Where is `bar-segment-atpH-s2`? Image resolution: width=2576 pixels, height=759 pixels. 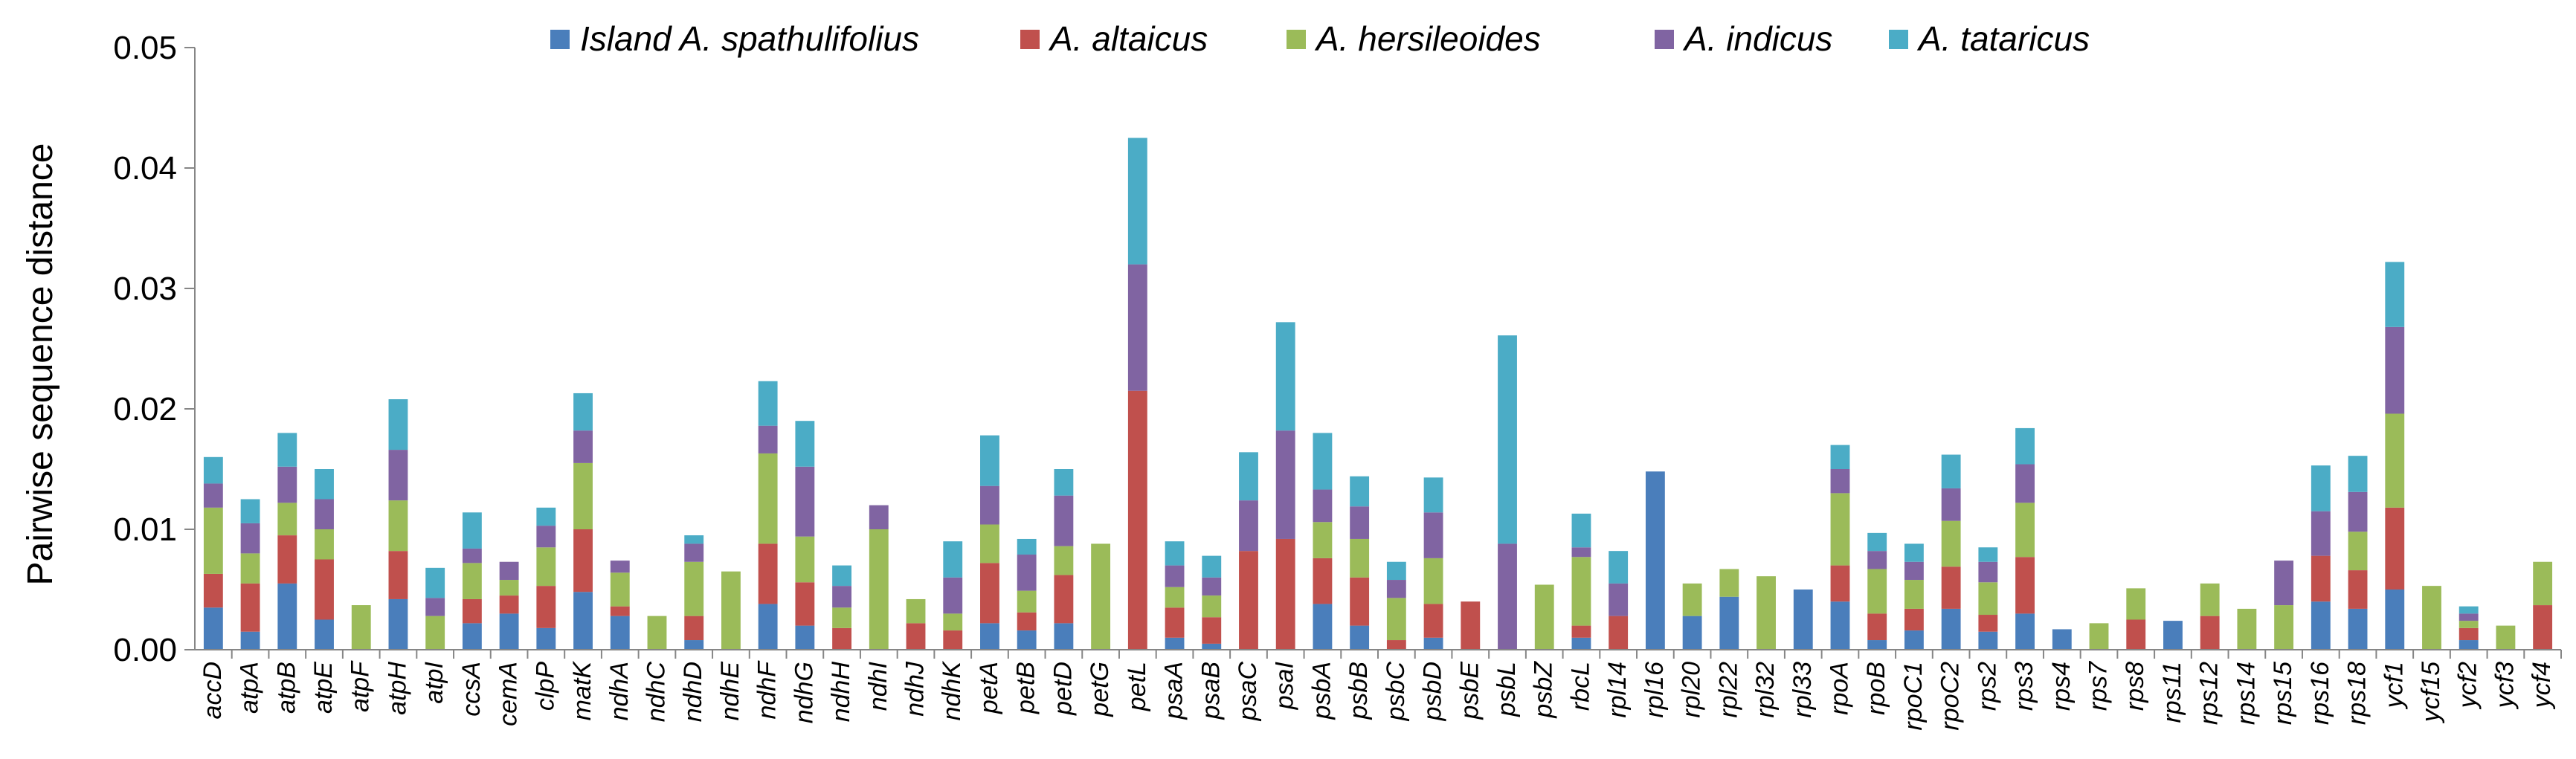 bar-segment-atpH-s2 is located at coordinates (398, 526).